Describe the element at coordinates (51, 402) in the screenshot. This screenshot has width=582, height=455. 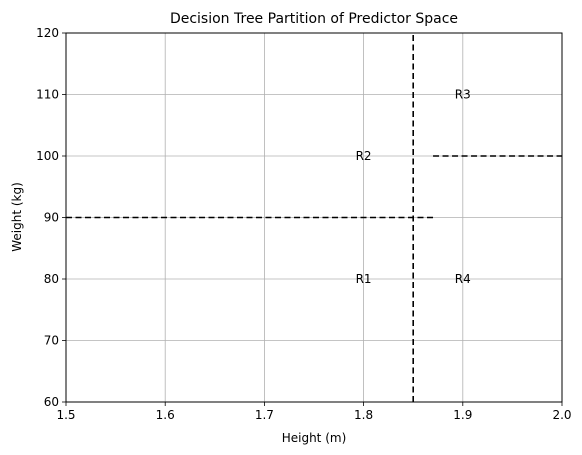
I see `y-tick-label: 60` at that location.